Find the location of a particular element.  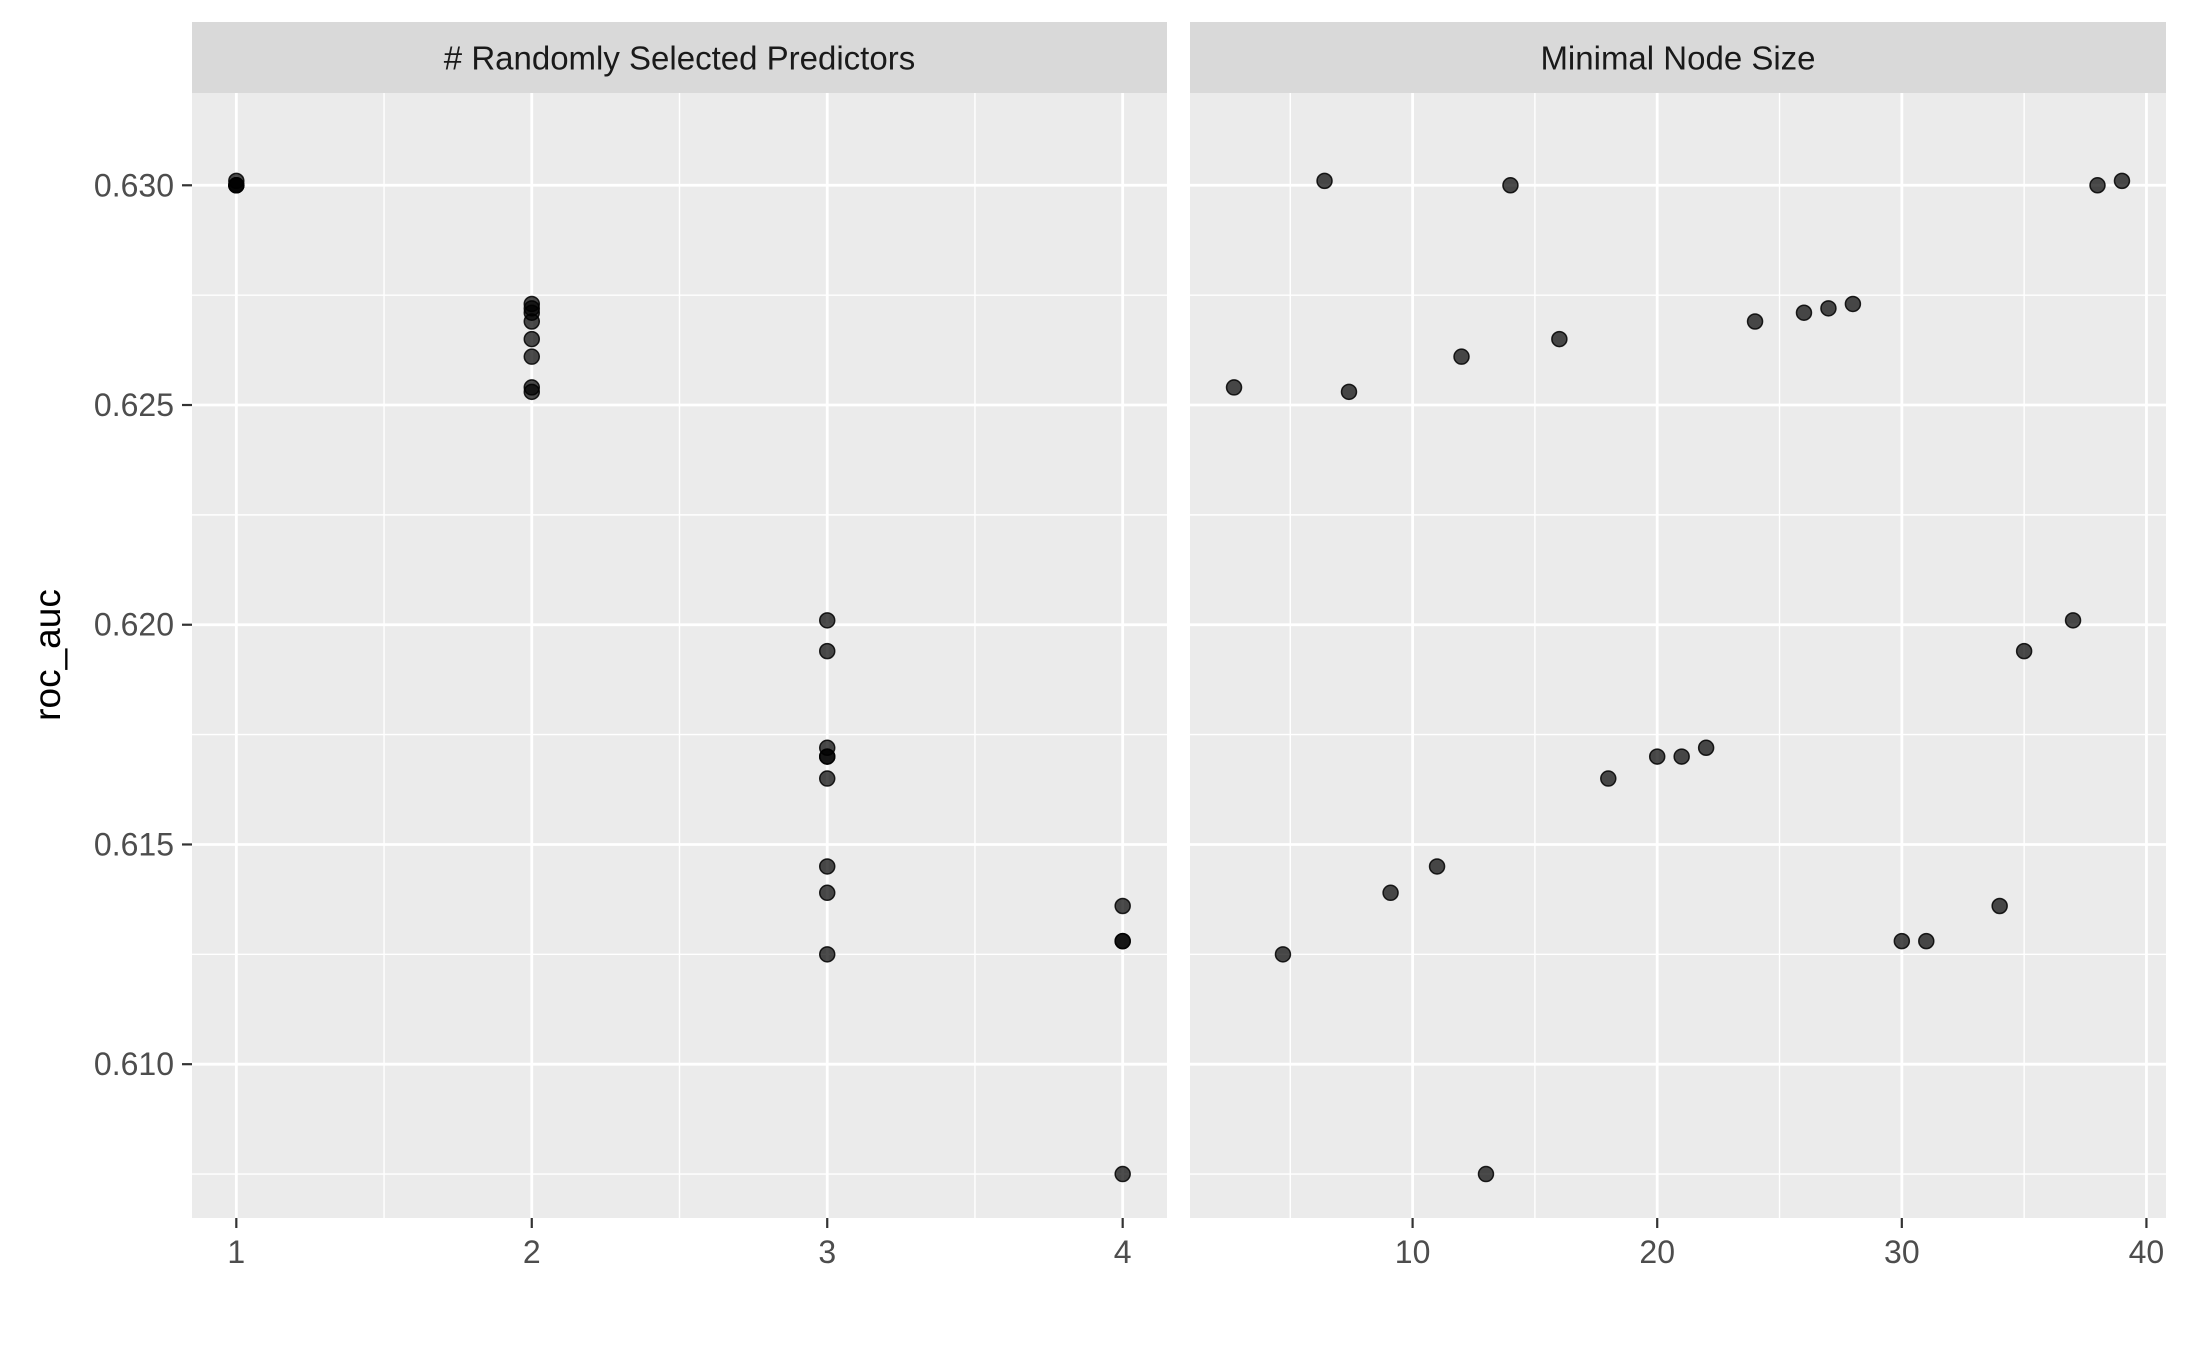

x-tick-label: 20 is located at coordinates (1657, 1252).